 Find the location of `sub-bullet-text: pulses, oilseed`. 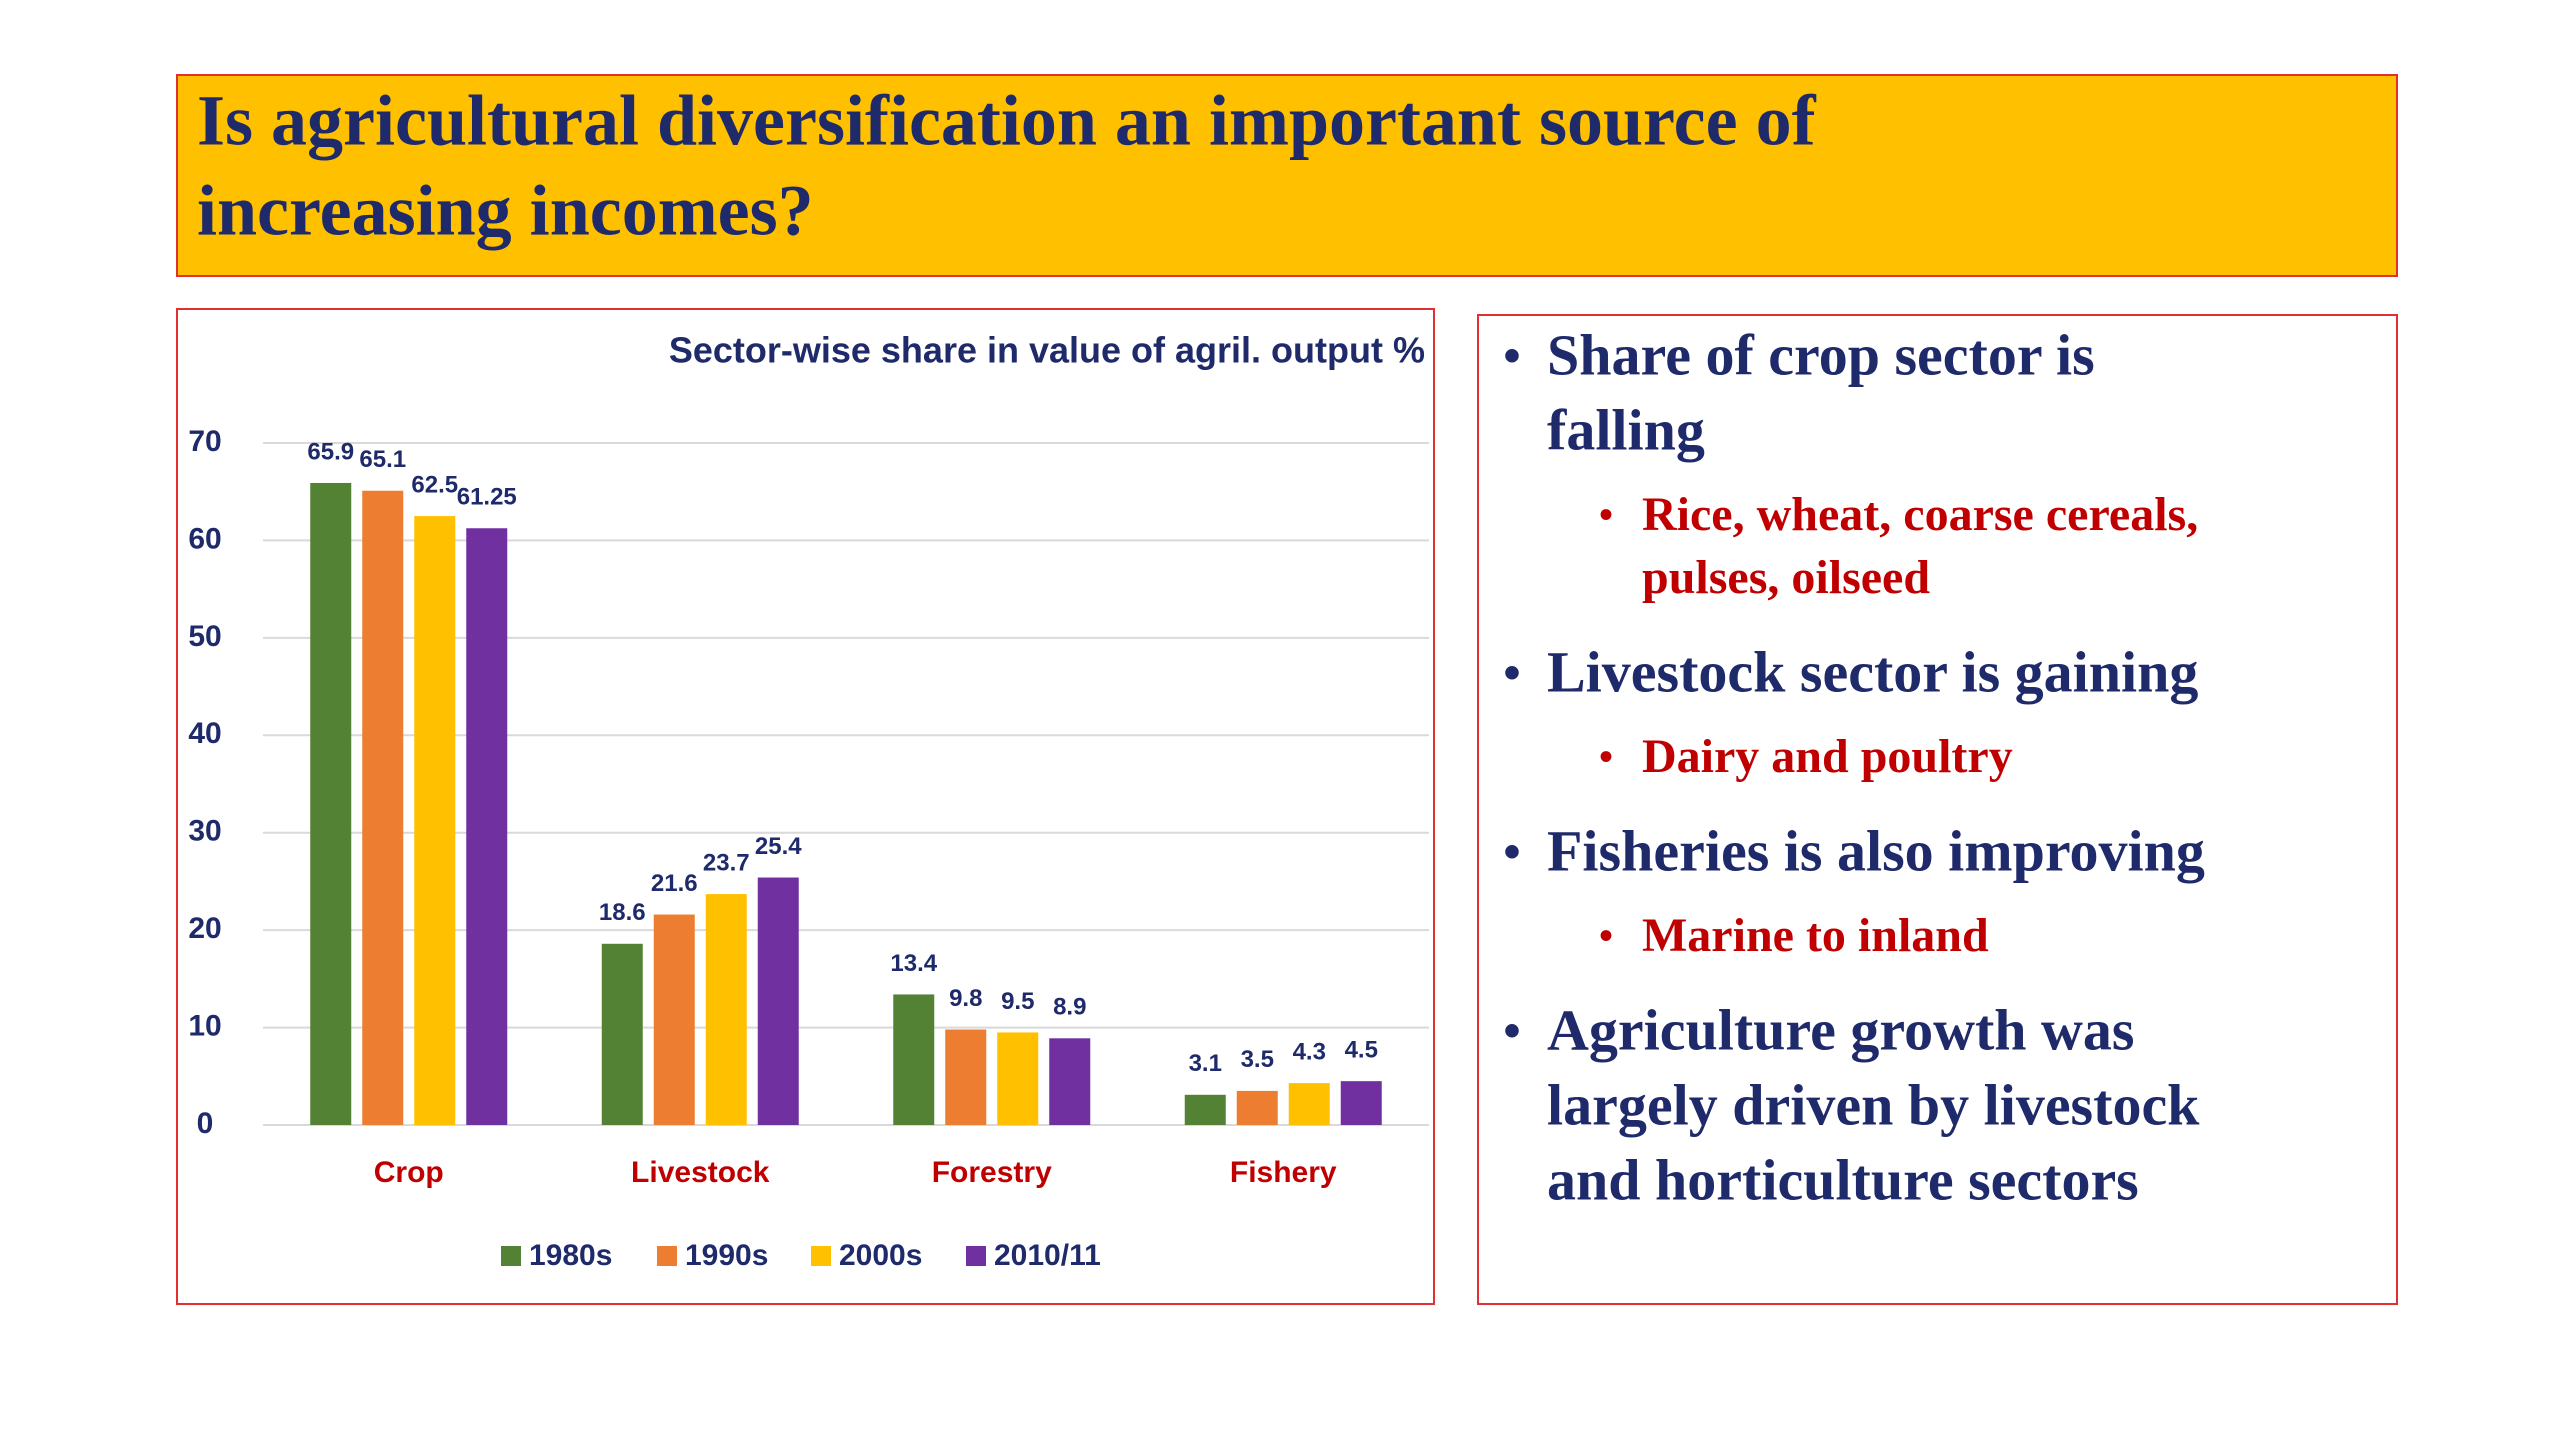

sub-bullet-text: pulses, oilseed is located at coordinates (1786, 577).